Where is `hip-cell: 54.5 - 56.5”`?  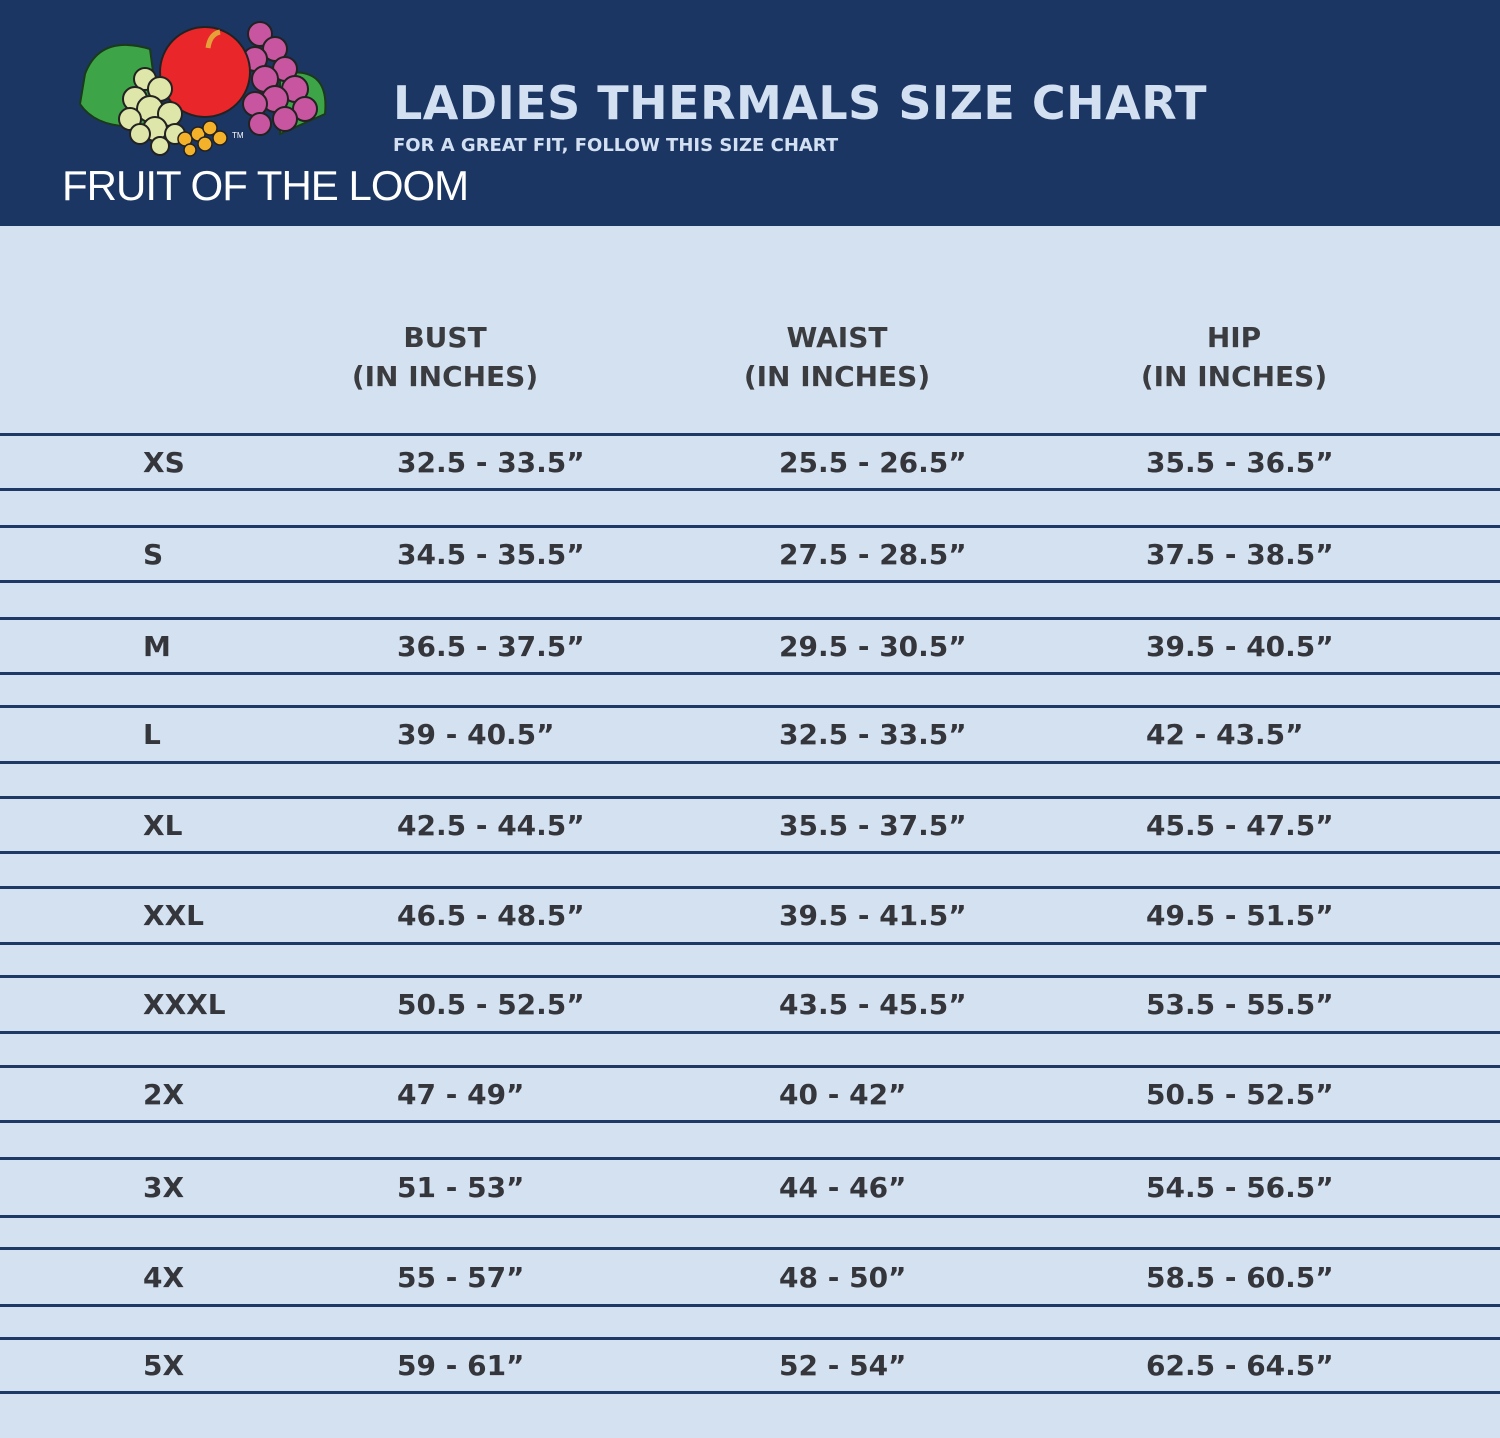 hip-cell: 54.5 - 56.5” is located at coordinates (1240, 1187).